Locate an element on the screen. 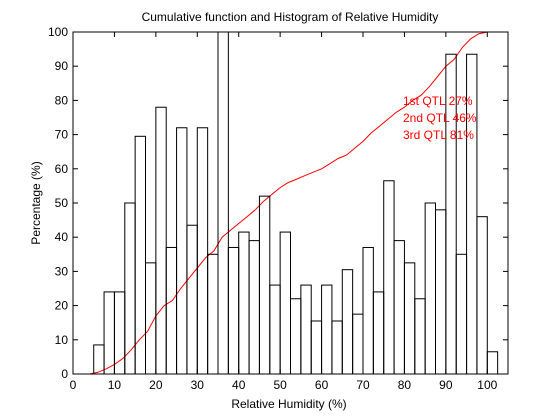 The height and width of the screenshot is (420, 560). y-tick-label: 0 is located at coordinates (64, 374).